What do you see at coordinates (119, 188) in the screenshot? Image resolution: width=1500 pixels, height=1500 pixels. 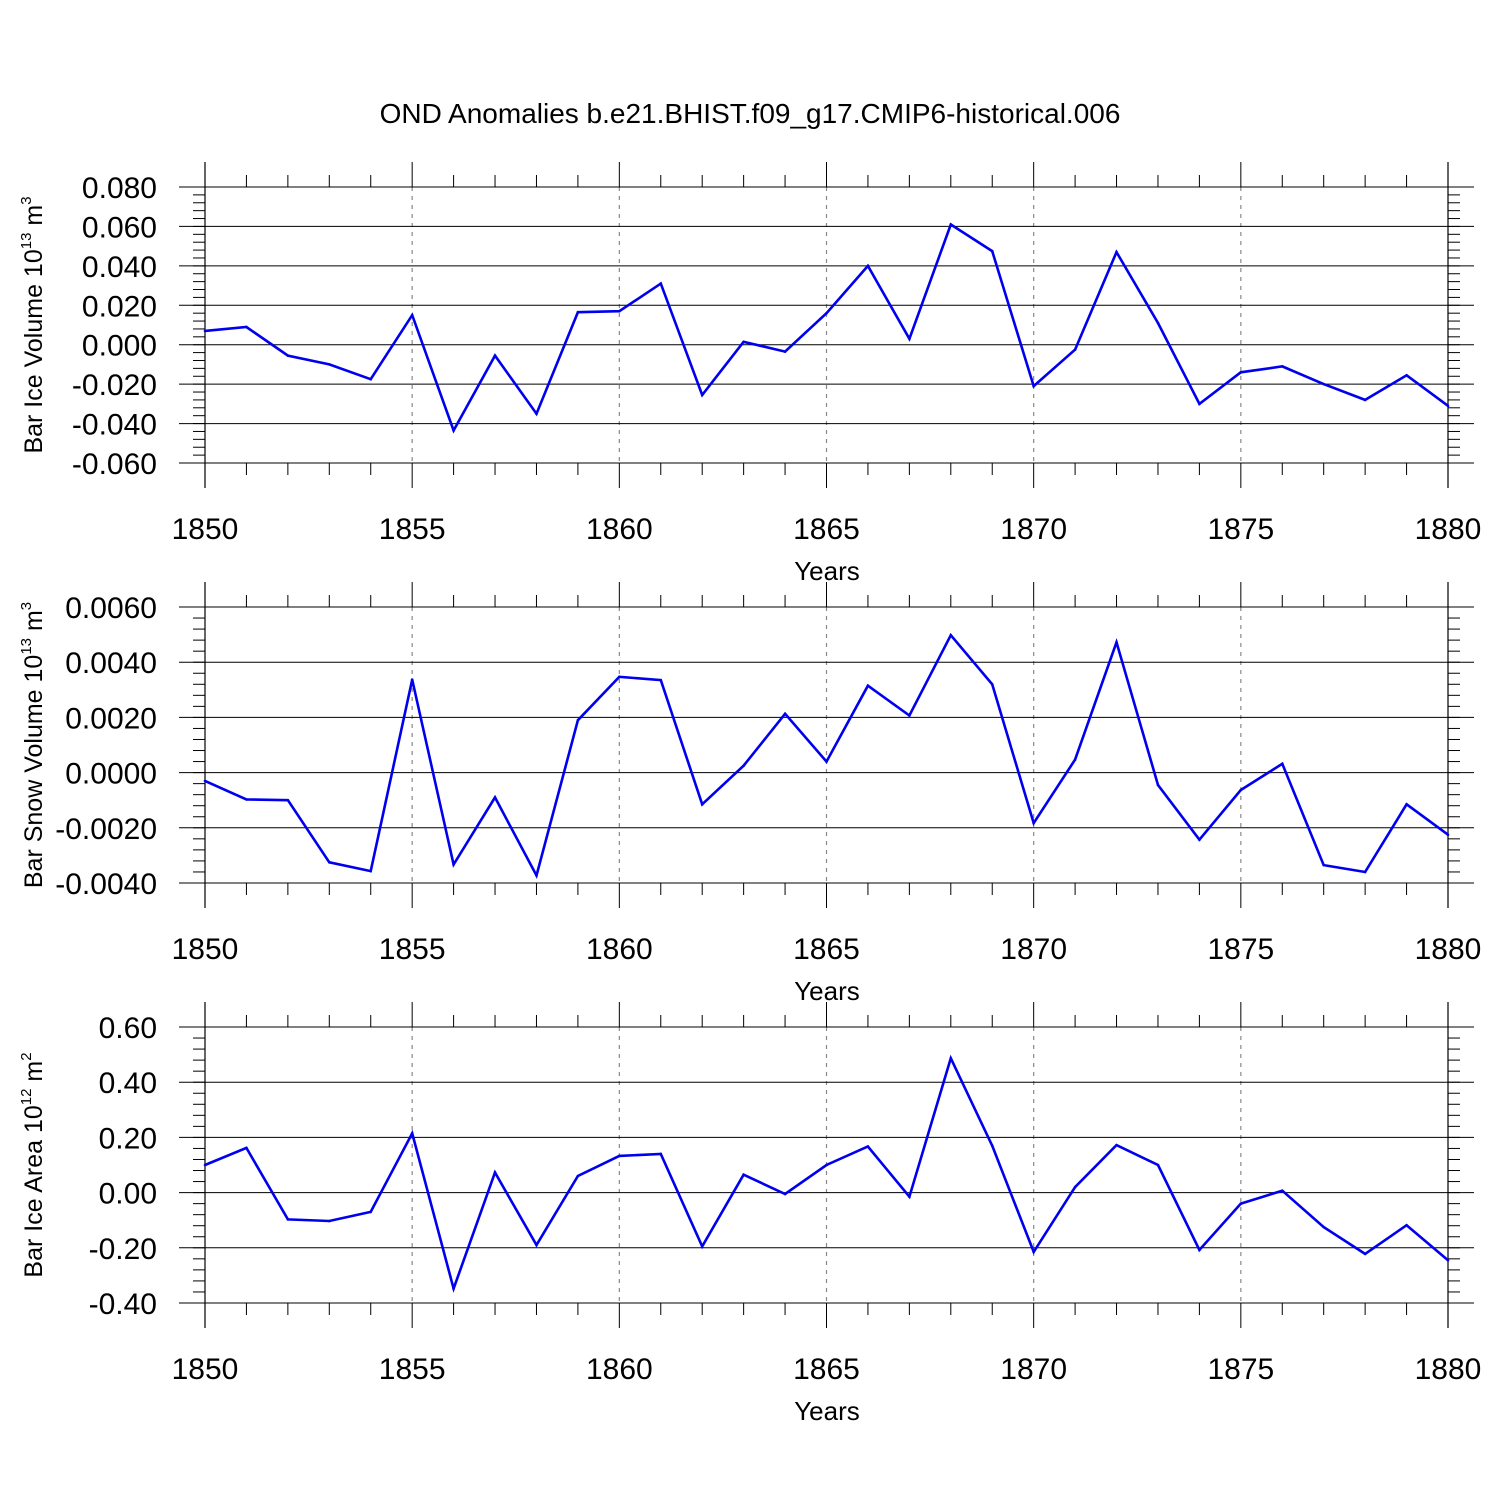 I see `y-tick-label: 0.080` at bounding box center [119, 188].